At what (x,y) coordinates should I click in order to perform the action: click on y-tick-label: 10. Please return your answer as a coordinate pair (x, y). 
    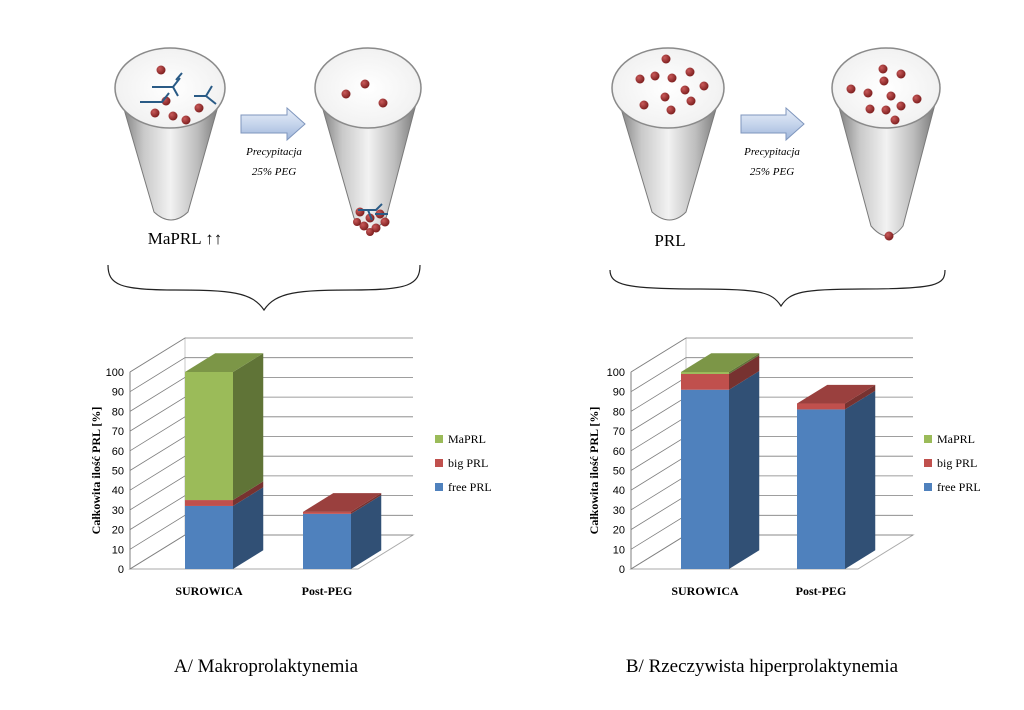
    Looking at the image, I should click on (118, 550).